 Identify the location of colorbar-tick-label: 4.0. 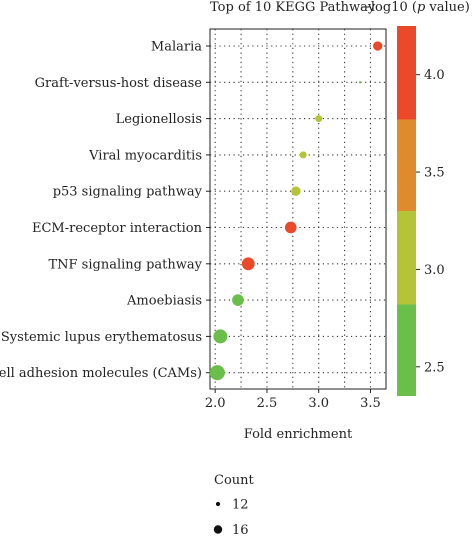
(434, 75).